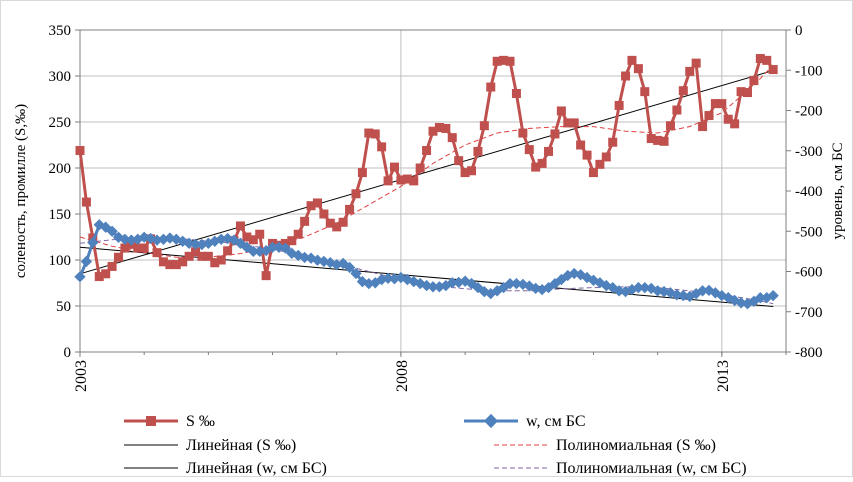  What do you see at coordinates (809, 273) in the screenshot?
I see `y2-tick-label: -600` at bounding box center [809, 273].